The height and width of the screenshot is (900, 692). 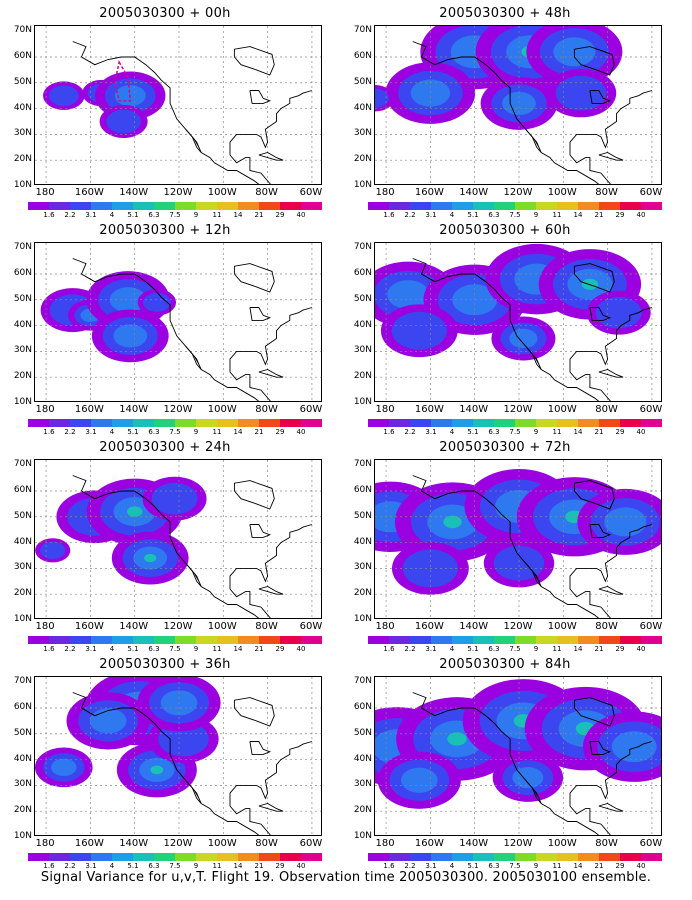 I want to click on longitude-label: 120W, so click(x=178, y=192).